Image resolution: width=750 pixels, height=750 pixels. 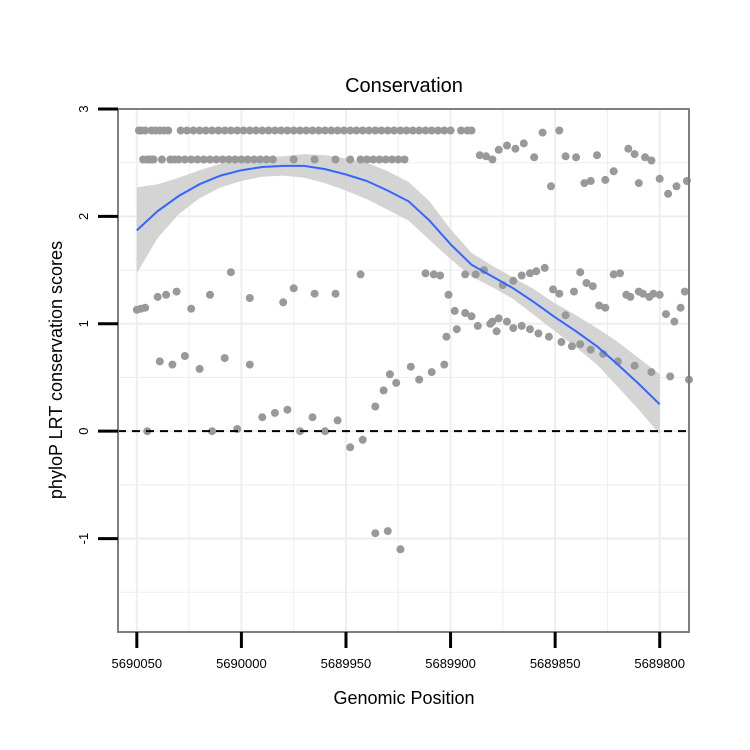 I want to click on x-tick-label: 5689950, so click(x=346, y=663).